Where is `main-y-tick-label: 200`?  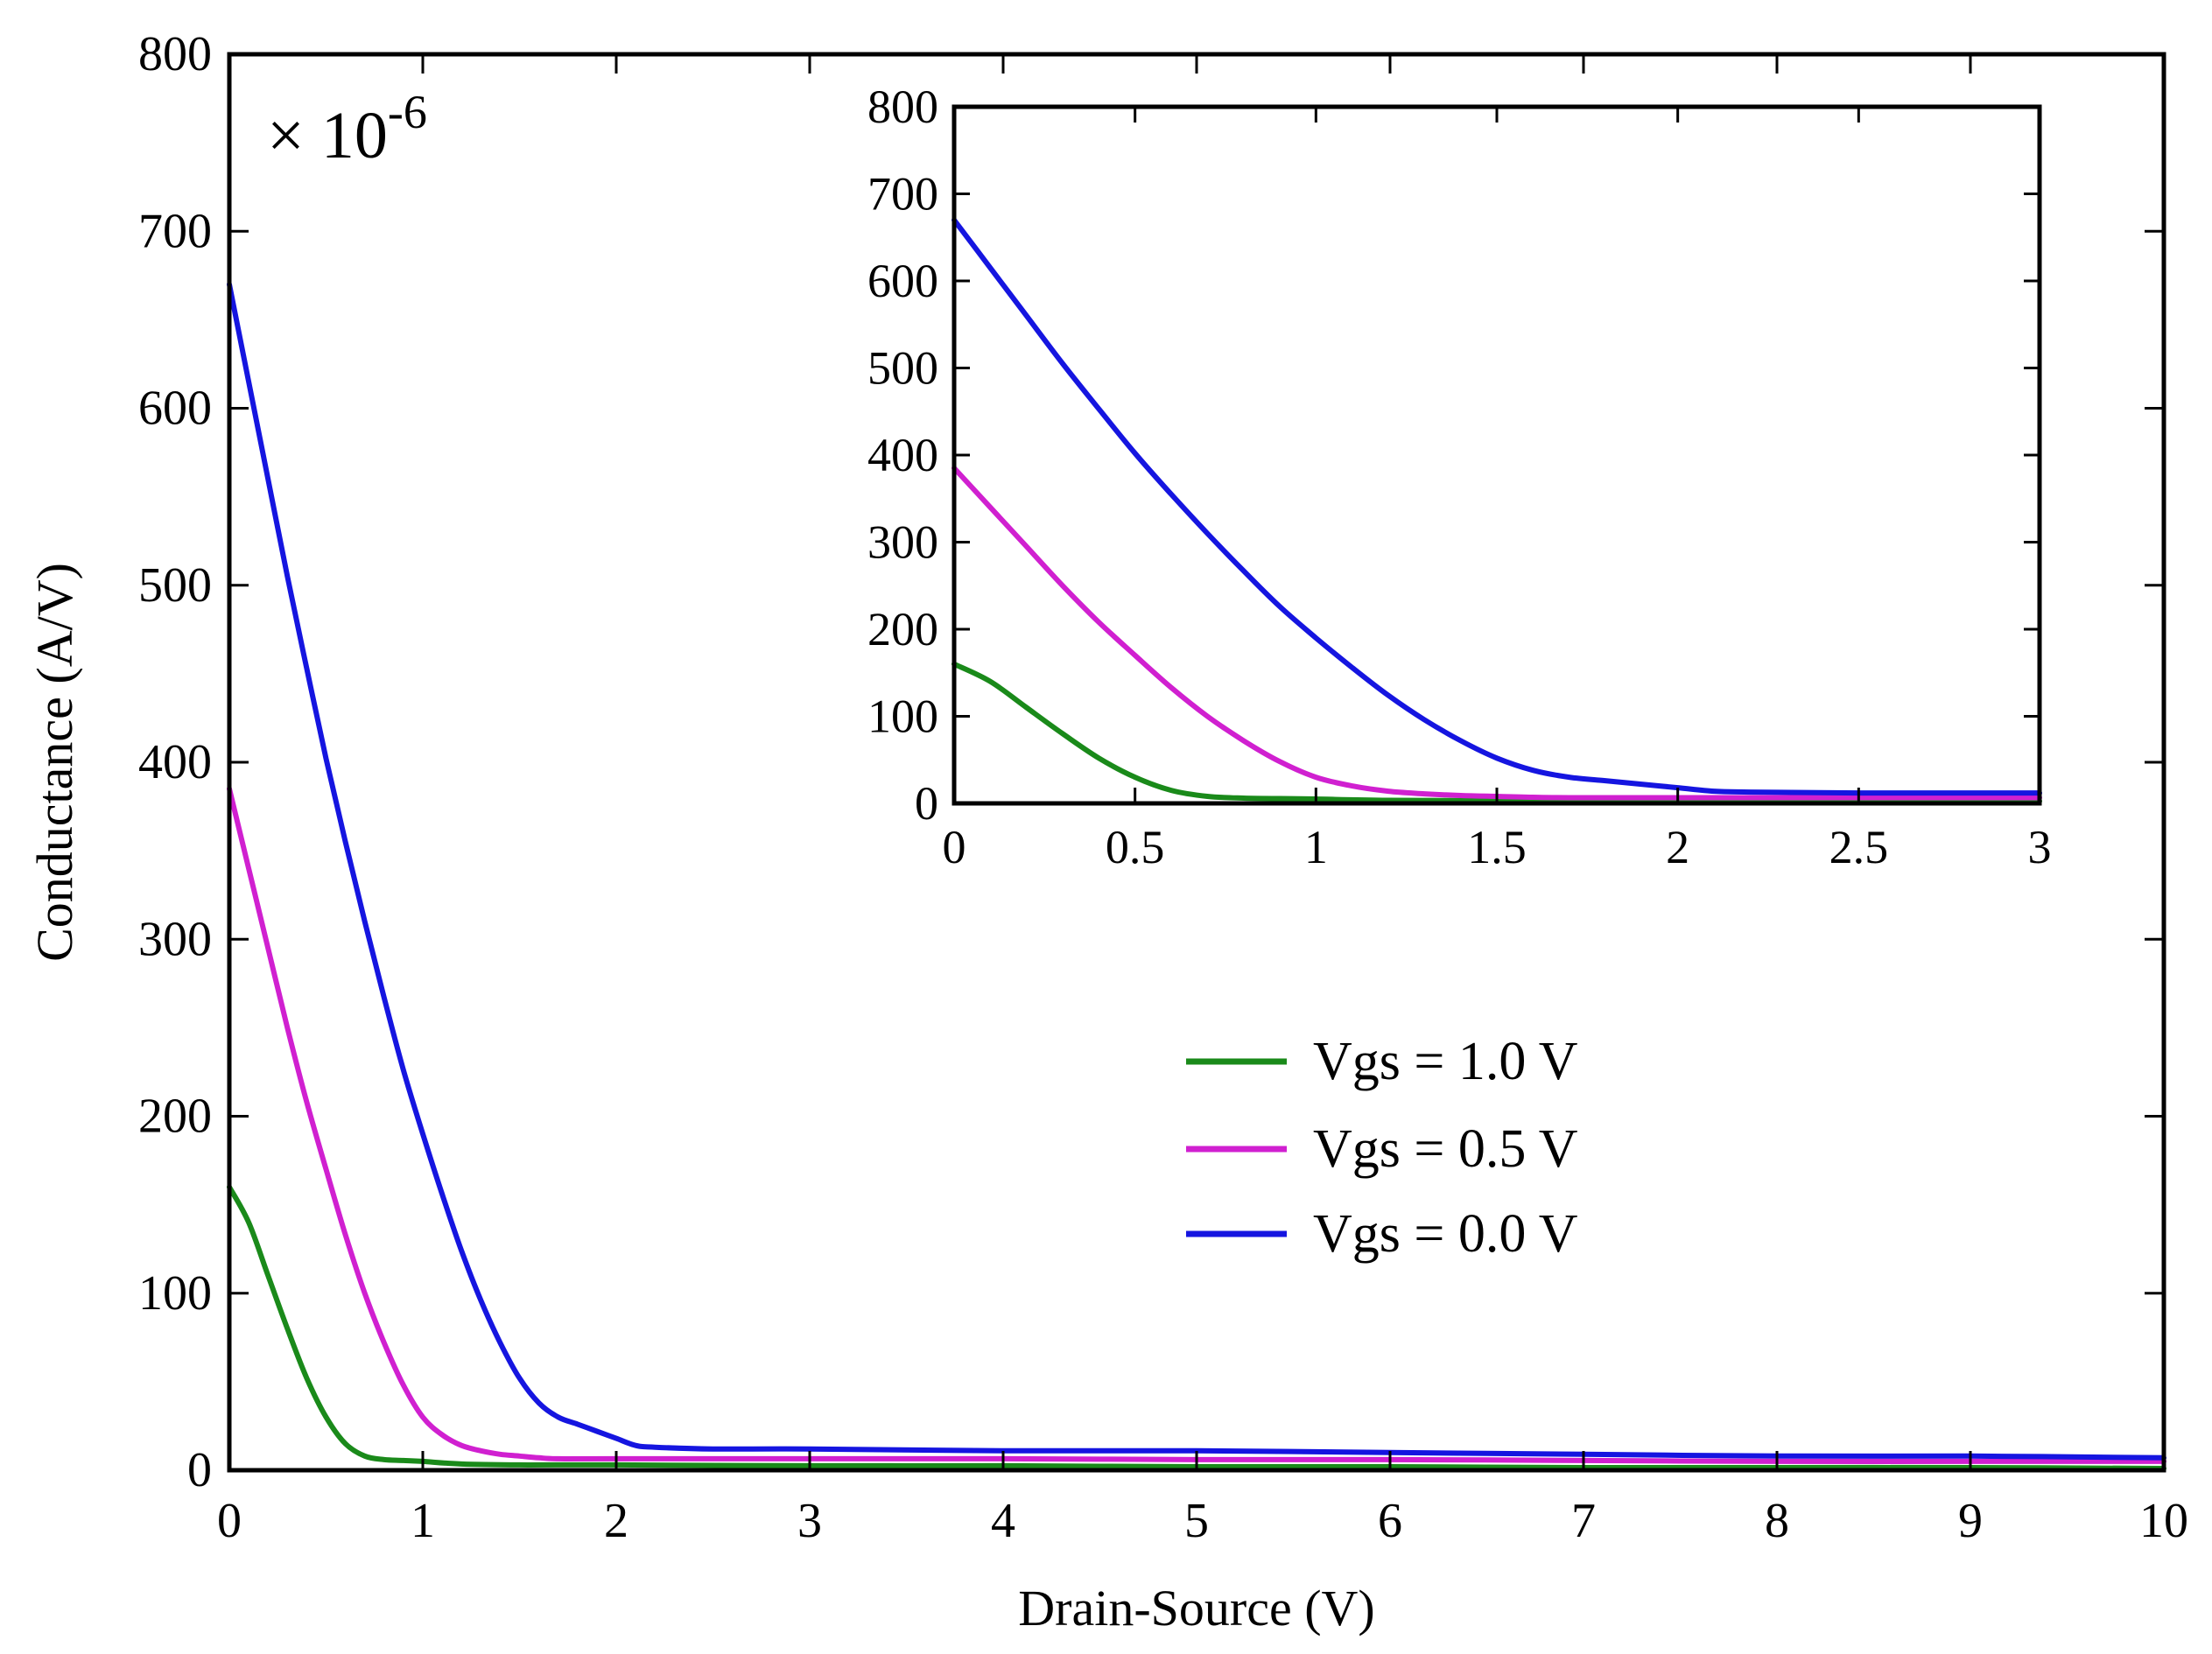
main-y-tick-label: 200 is located at coordinates (175, 1117).